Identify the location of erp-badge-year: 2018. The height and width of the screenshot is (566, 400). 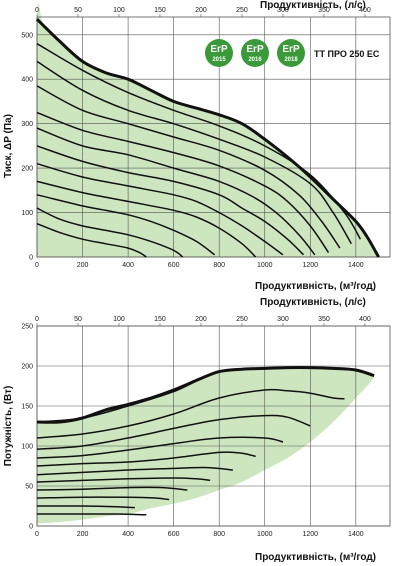
(291, 60).